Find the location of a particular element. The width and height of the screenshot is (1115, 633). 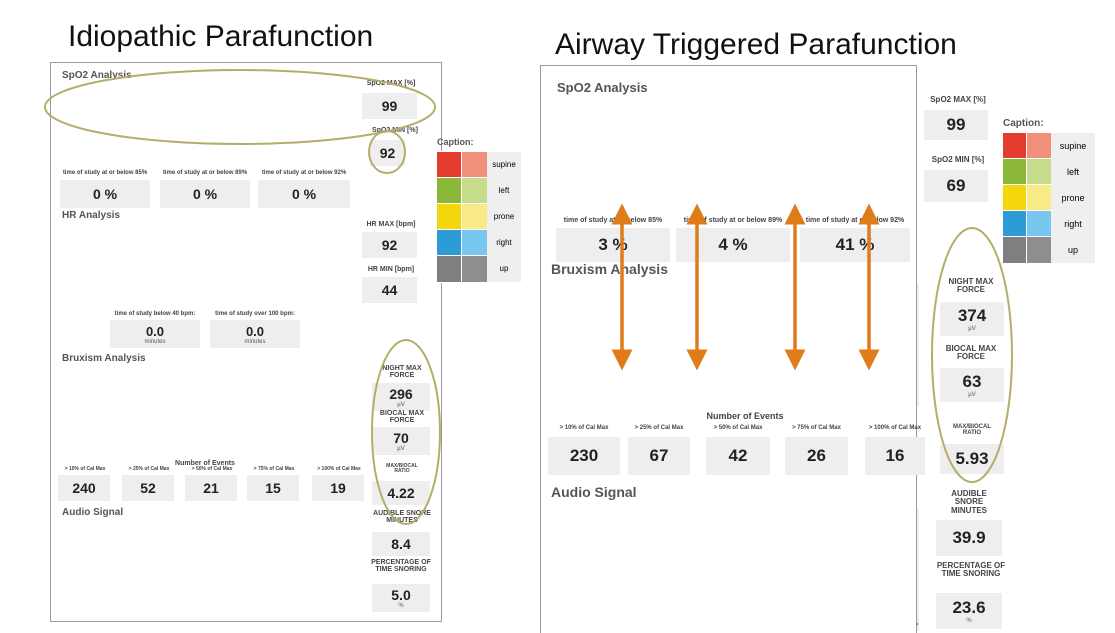

value: 92 is located at coordinates (387, 153).